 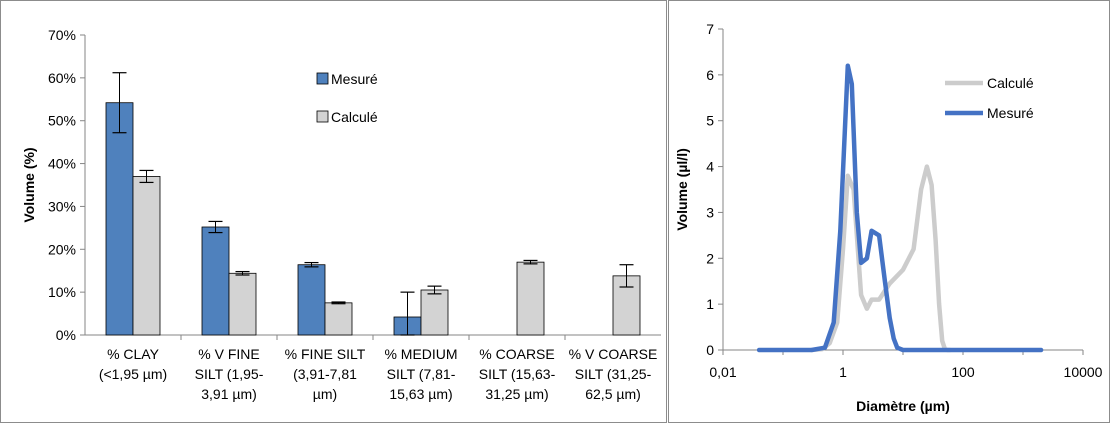 What do you see at coordinates (722, 372) in the screenshot?
I see `x-tick-label: 0,01` at bounding box center [722, 372].